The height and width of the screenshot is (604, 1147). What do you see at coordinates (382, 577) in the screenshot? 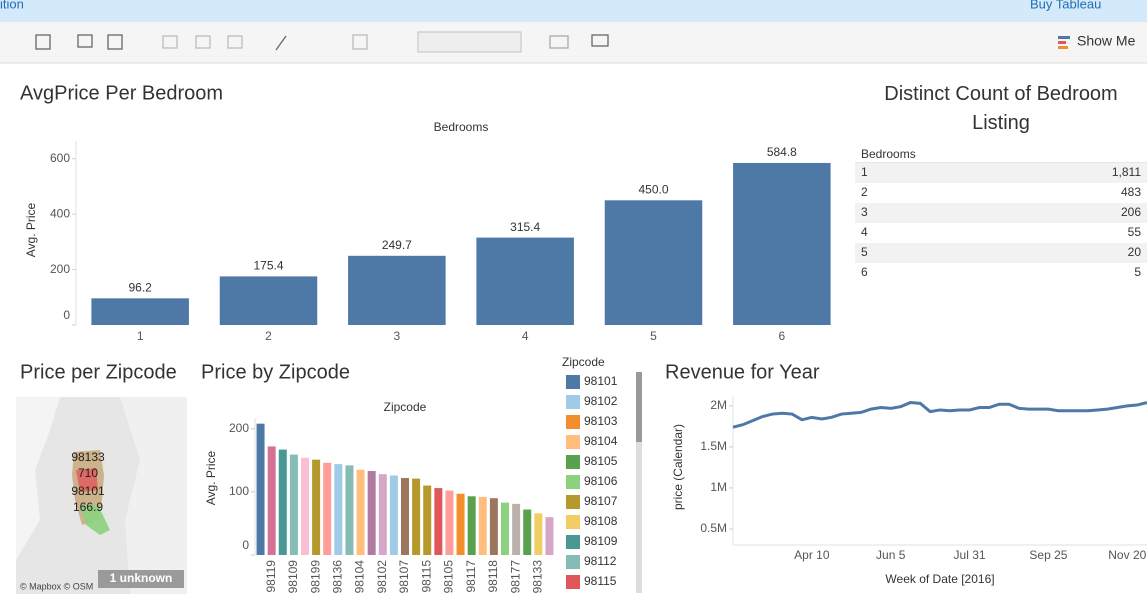
I see `x-tick-label: 98102` at bounding box center [382, 577].